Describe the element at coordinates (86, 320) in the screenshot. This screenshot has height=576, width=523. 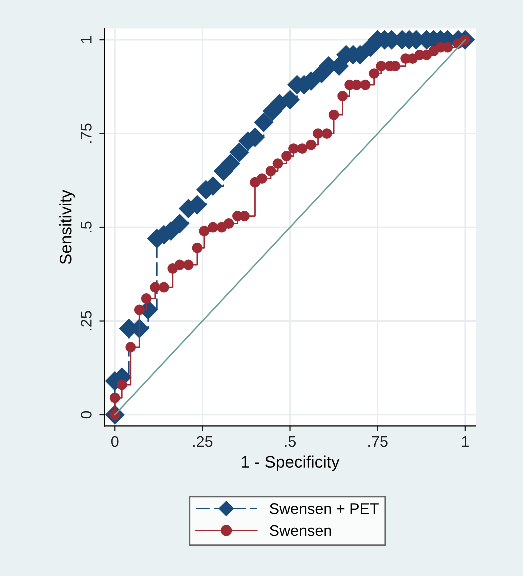
I see `y-tick-label: .25` at that location.